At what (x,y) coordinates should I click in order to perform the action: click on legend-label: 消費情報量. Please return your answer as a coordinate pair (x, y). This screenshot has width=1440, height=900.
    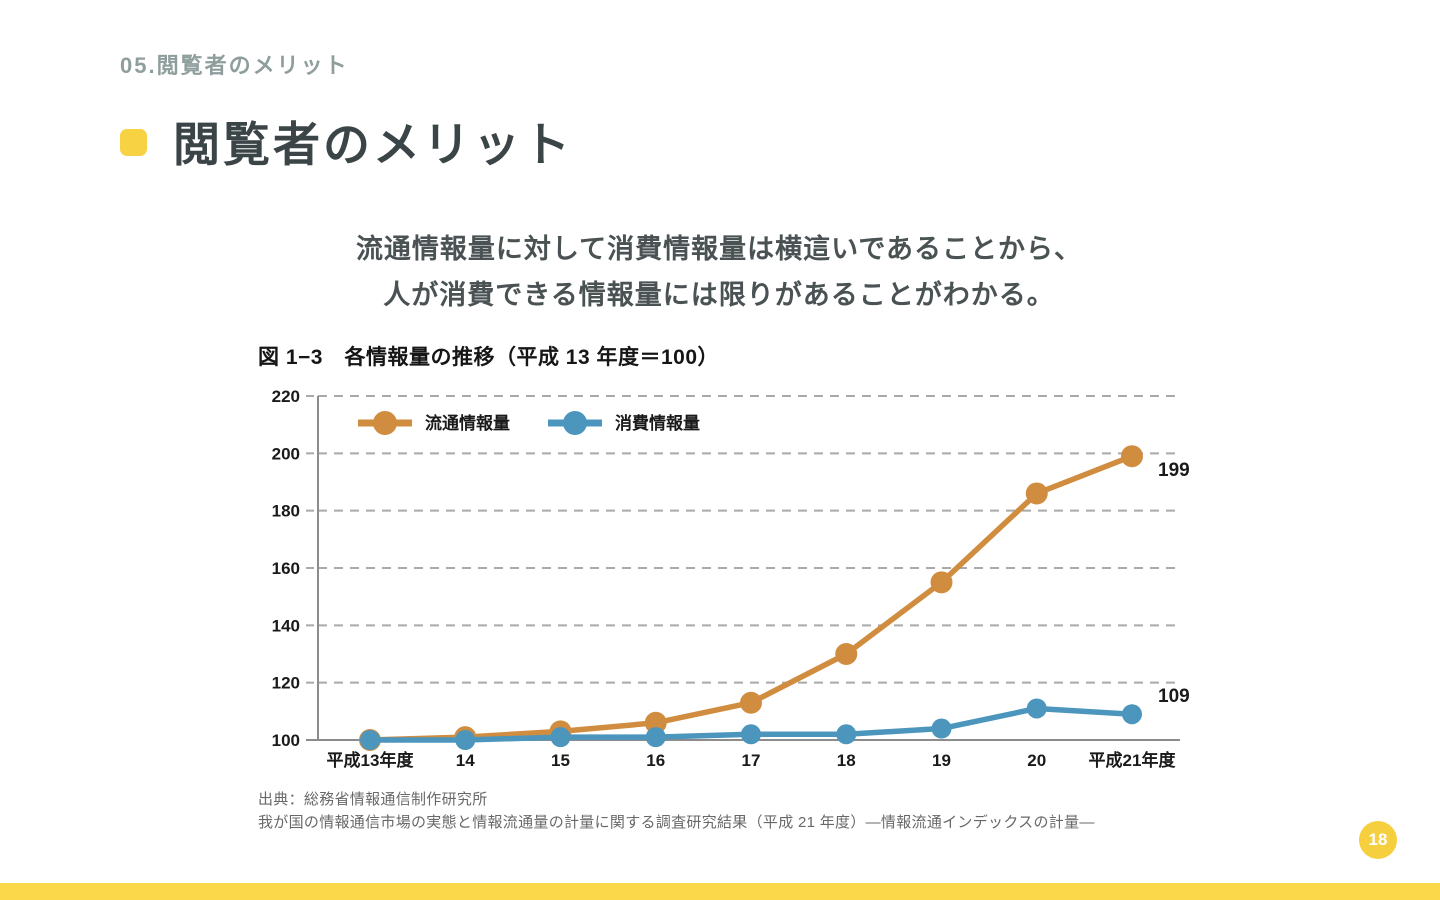
    Looking at the image, I should click on (657, 423).